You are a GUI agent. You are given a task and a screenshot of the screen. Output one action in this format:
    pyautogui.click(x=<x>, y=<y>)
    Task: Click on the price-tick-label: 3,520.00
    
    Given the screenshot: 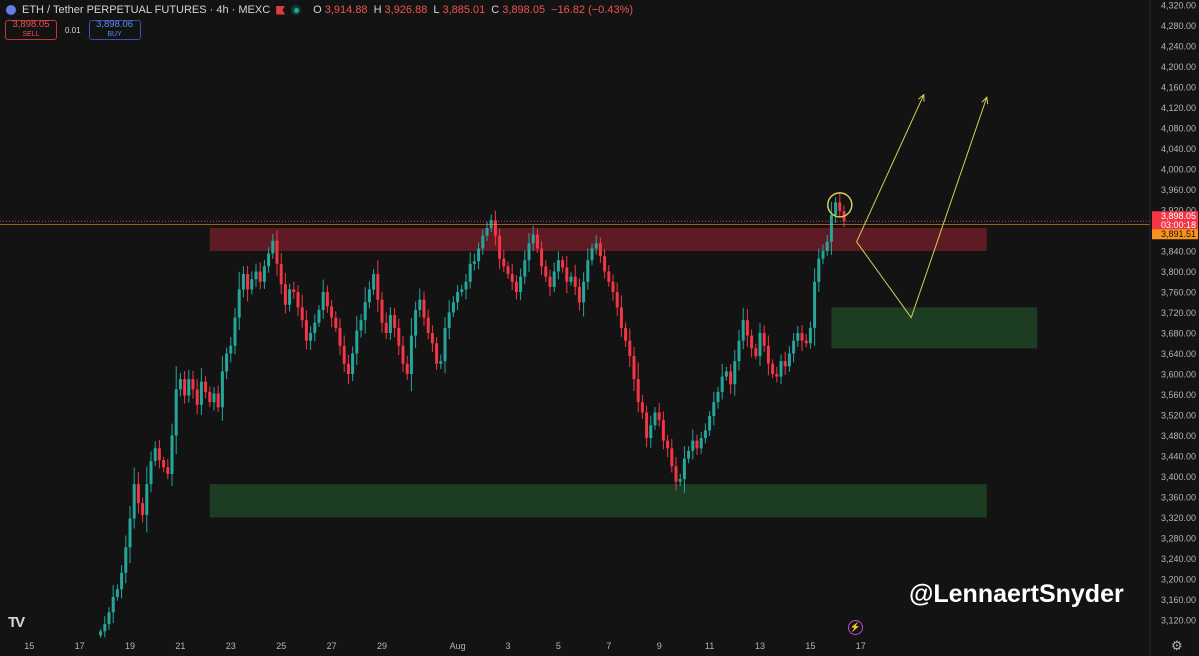 What is the action you would take?
    pyautogui.click(x=1178, y=416)
    